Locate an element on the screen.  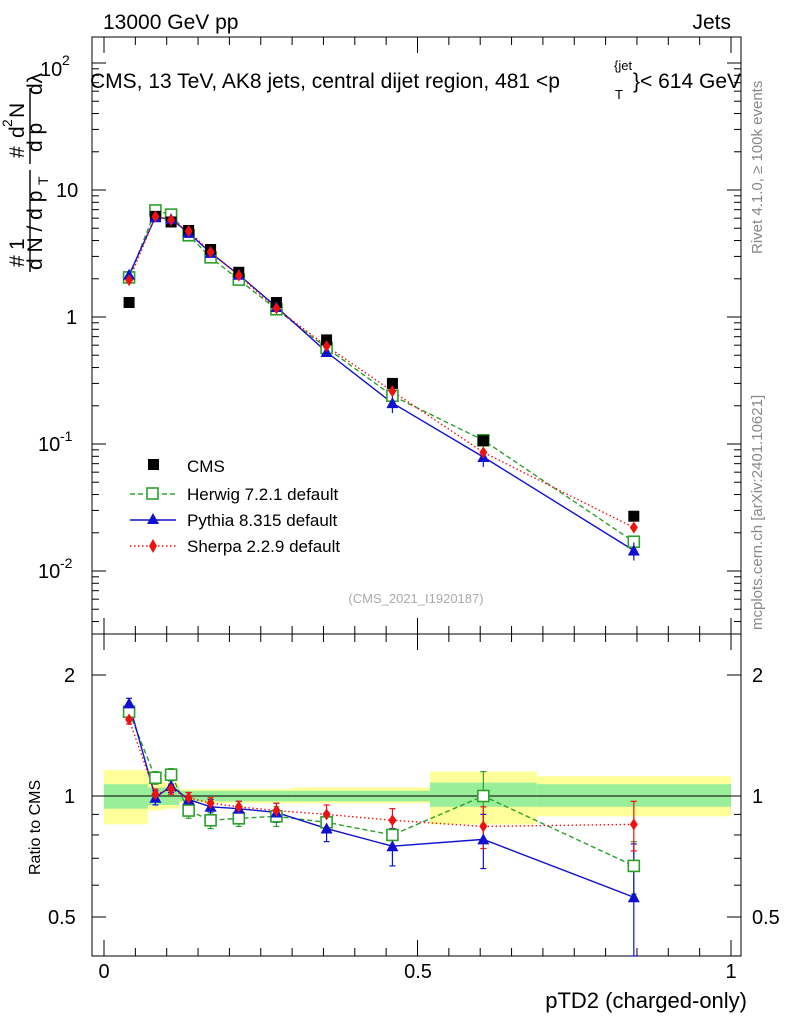
x-axis-label: pTD2 (charged-only) is located at coordinates (646, 1000).